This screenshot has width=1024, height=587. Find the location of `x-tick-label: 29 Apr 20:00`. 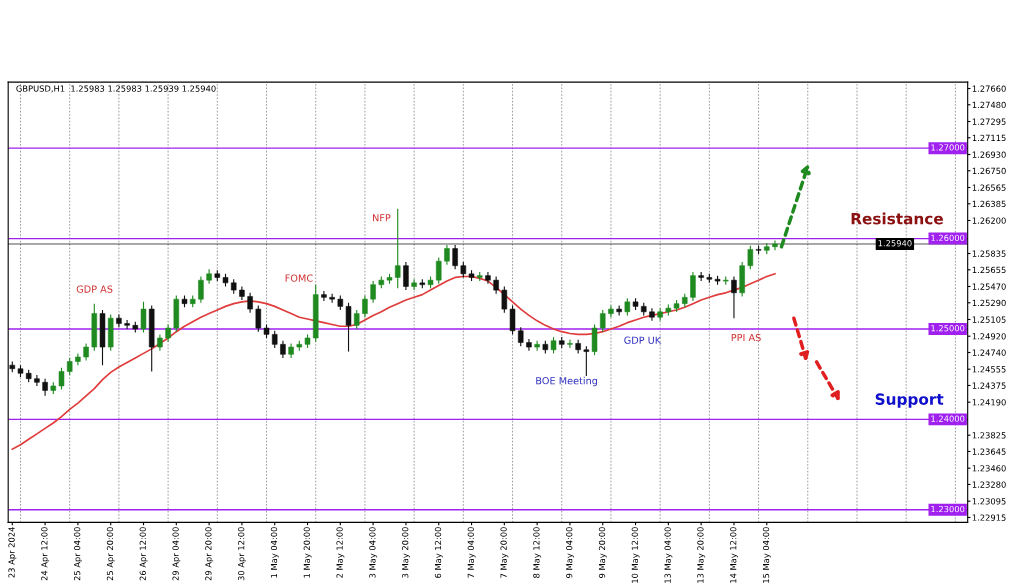

x-tick-label: 29 Apr 20:00 is located at coordinates (209, 554).